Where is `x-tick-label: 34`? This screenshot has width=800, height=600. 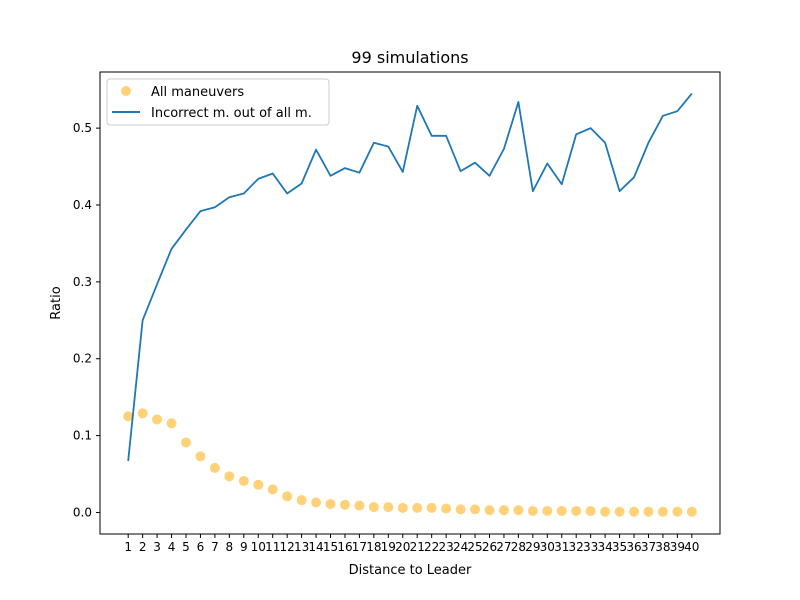 x-tick-label: 34 is located at coordinates (604, 547).